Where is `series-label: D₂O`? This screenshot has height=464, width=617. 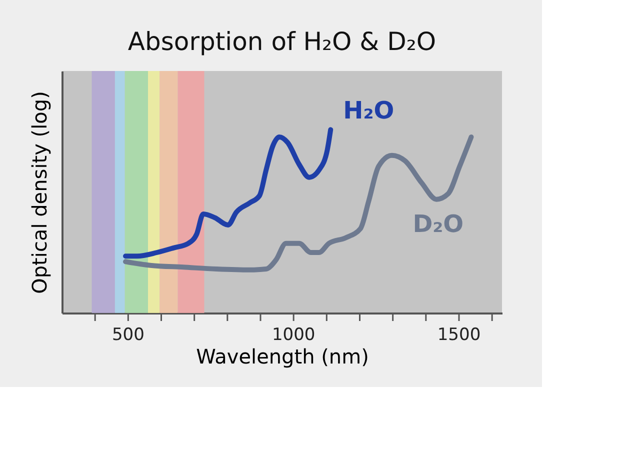 series-label: D₂O is located at coordinates (438, 224).